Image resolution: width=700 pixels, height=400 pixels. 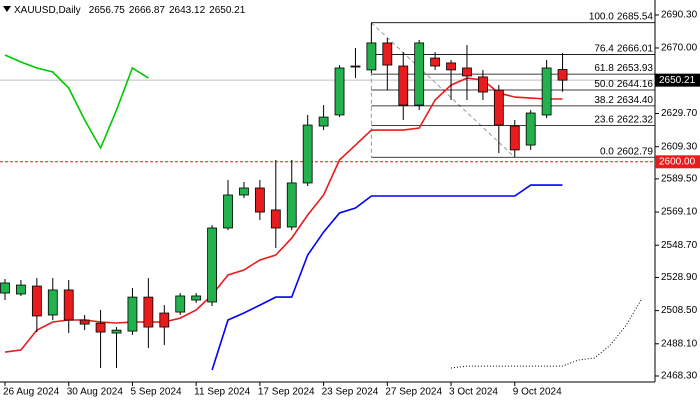 I want to click on fib-label: 50.0 2644.16, so click(x=623, y=84).